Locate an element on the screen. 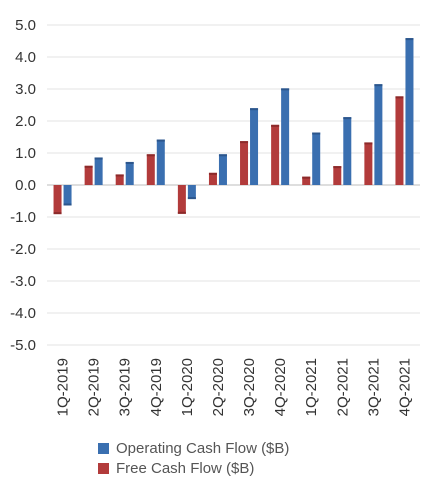 The width and height of the screenshot is (430, 487). legend-label-free: Free Cash Flow ($B) is located at coordinates (185, 468).